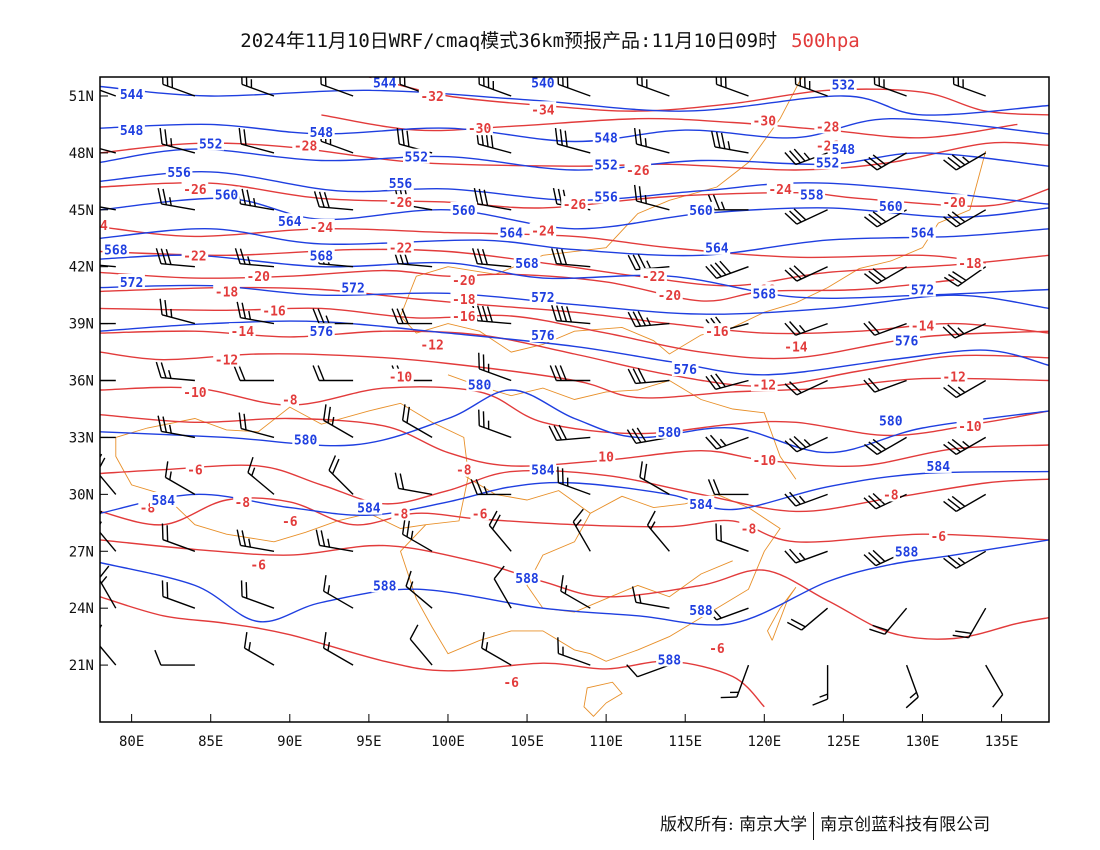  I want to click on y-tick-label: 24N, so click(81, 609).